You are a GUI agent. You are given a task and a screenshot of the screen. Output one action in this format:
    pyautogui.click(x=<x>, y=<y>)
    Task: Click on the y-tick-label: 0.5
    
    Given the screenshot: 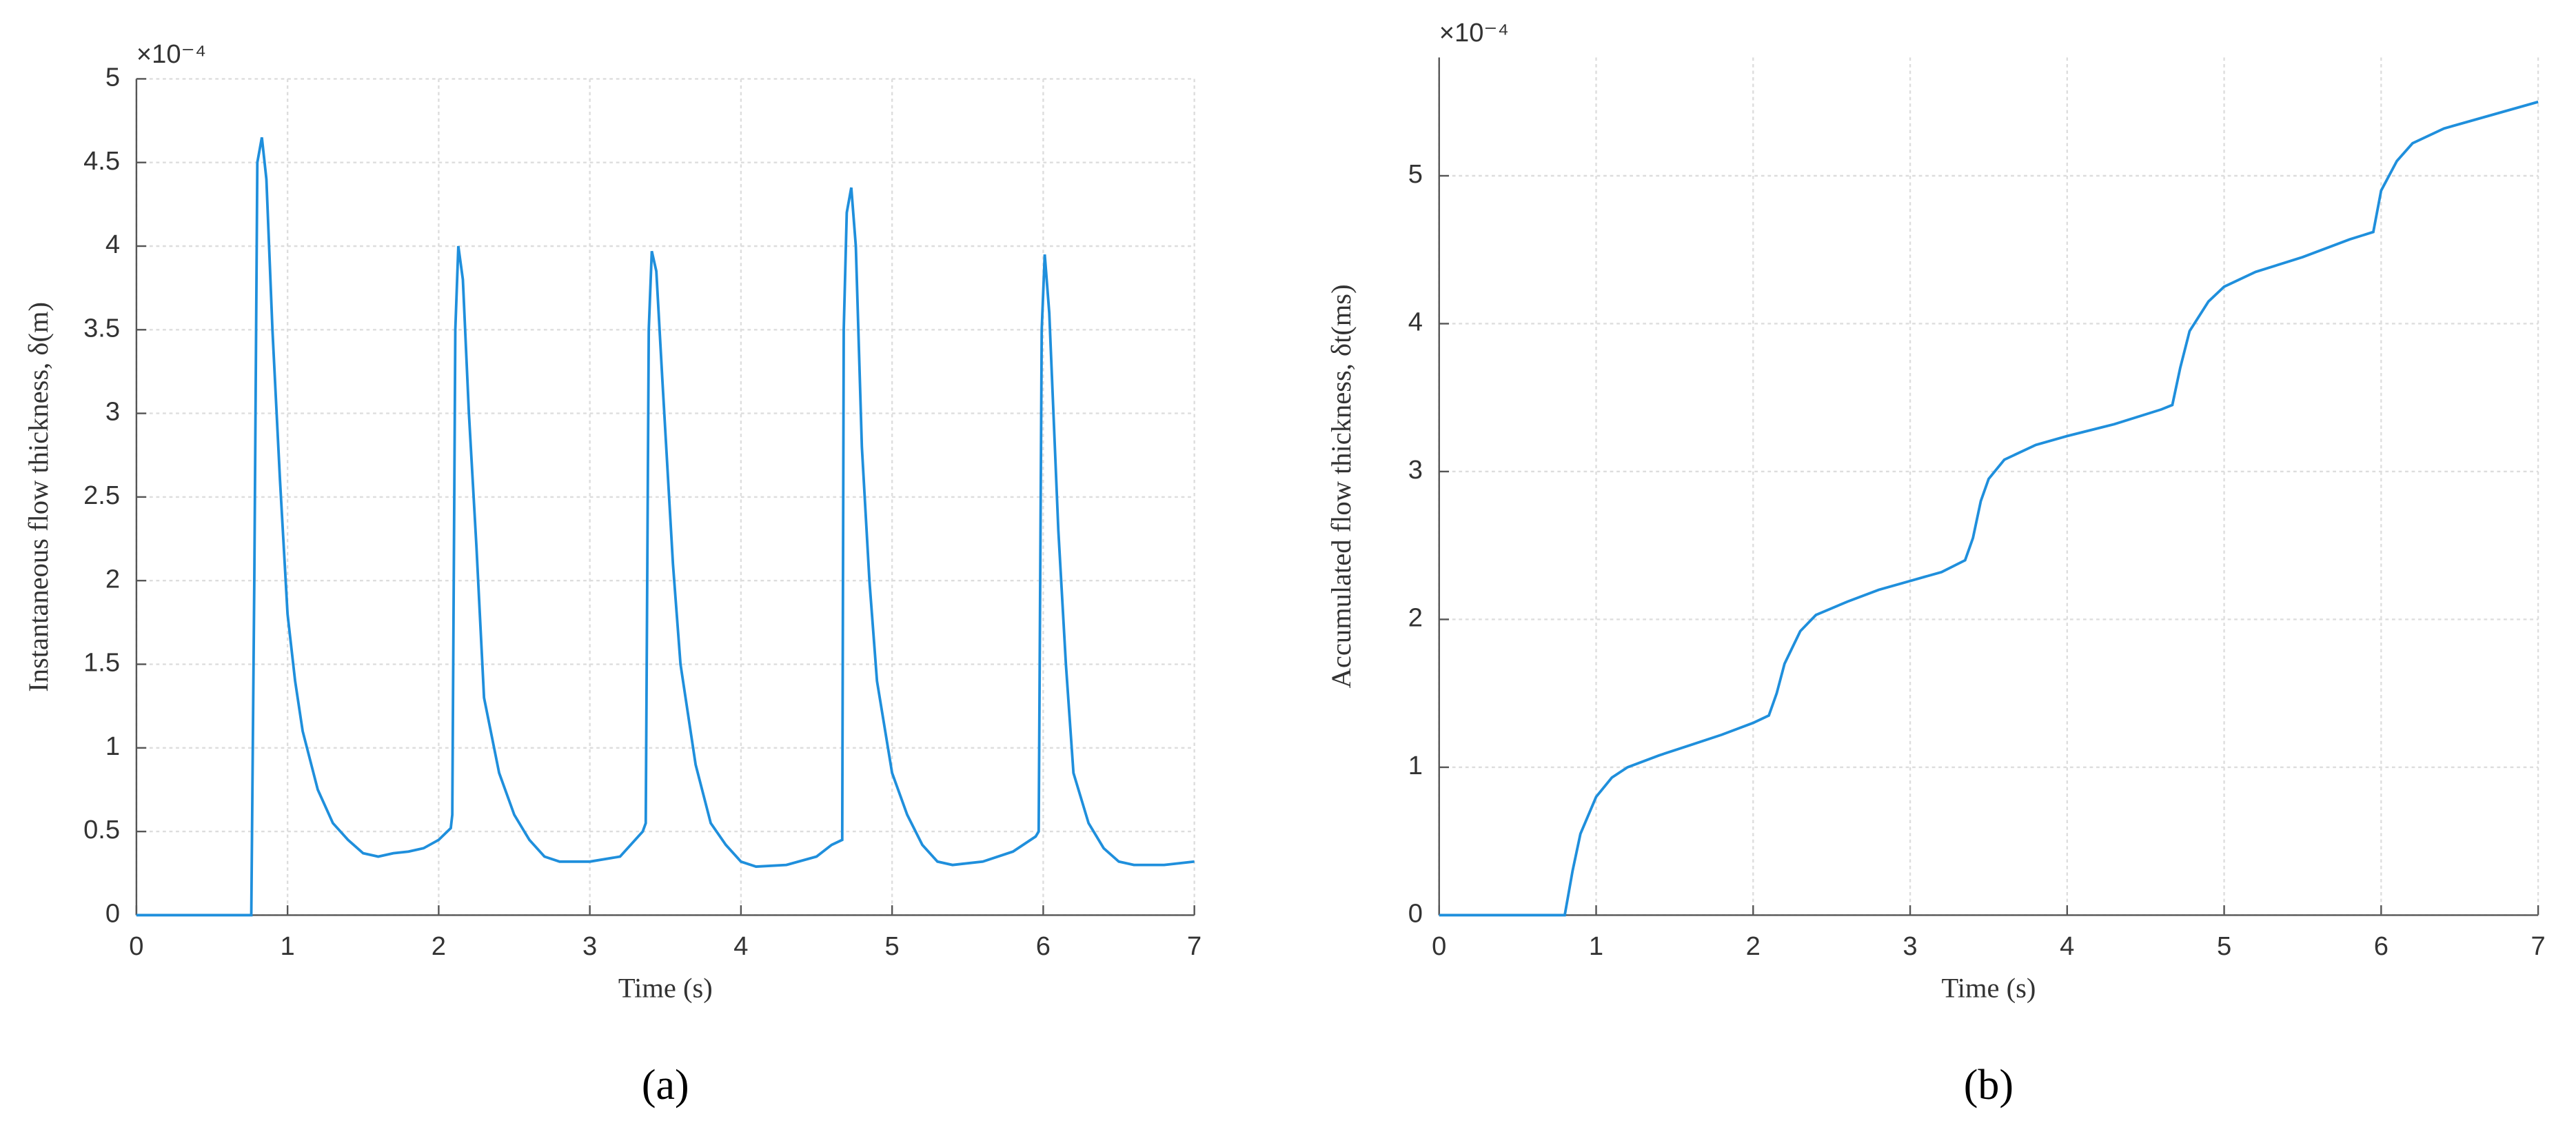 What is the action you would take?
    pyautogui.click(x=101, y=830)
    